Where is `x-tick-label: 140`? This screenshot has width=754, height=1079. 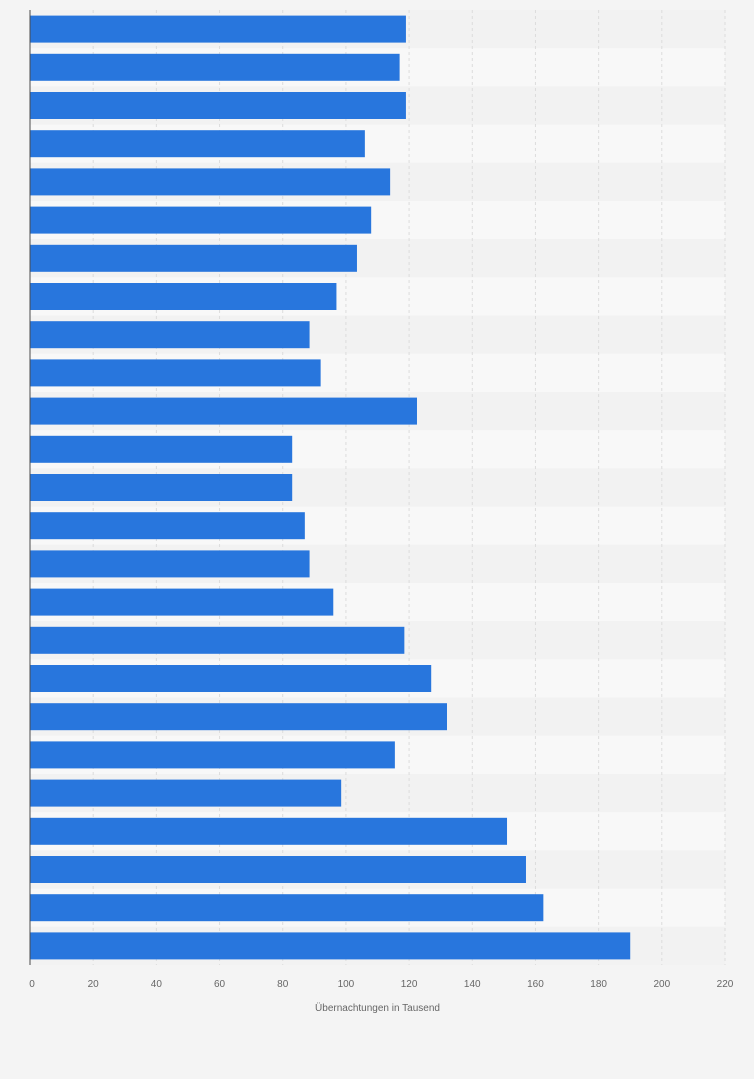 x-tick-label: 140 is located at coordinates (472, 984).